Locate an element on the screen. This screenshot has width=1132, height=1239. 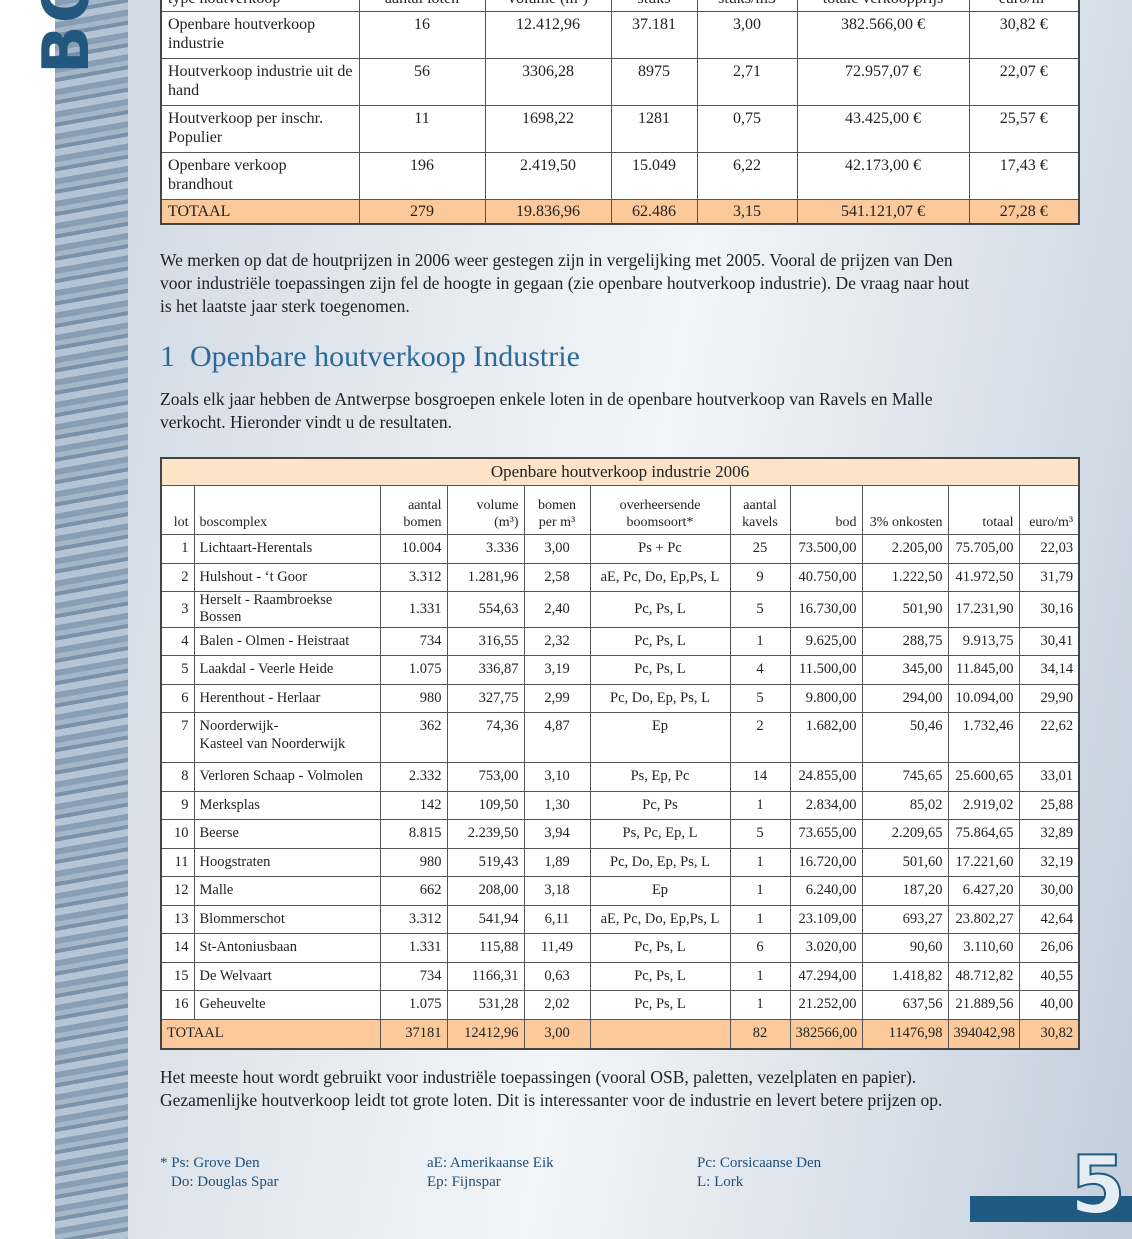
cell: 16.720,00 is located at coordinates (826, 862).